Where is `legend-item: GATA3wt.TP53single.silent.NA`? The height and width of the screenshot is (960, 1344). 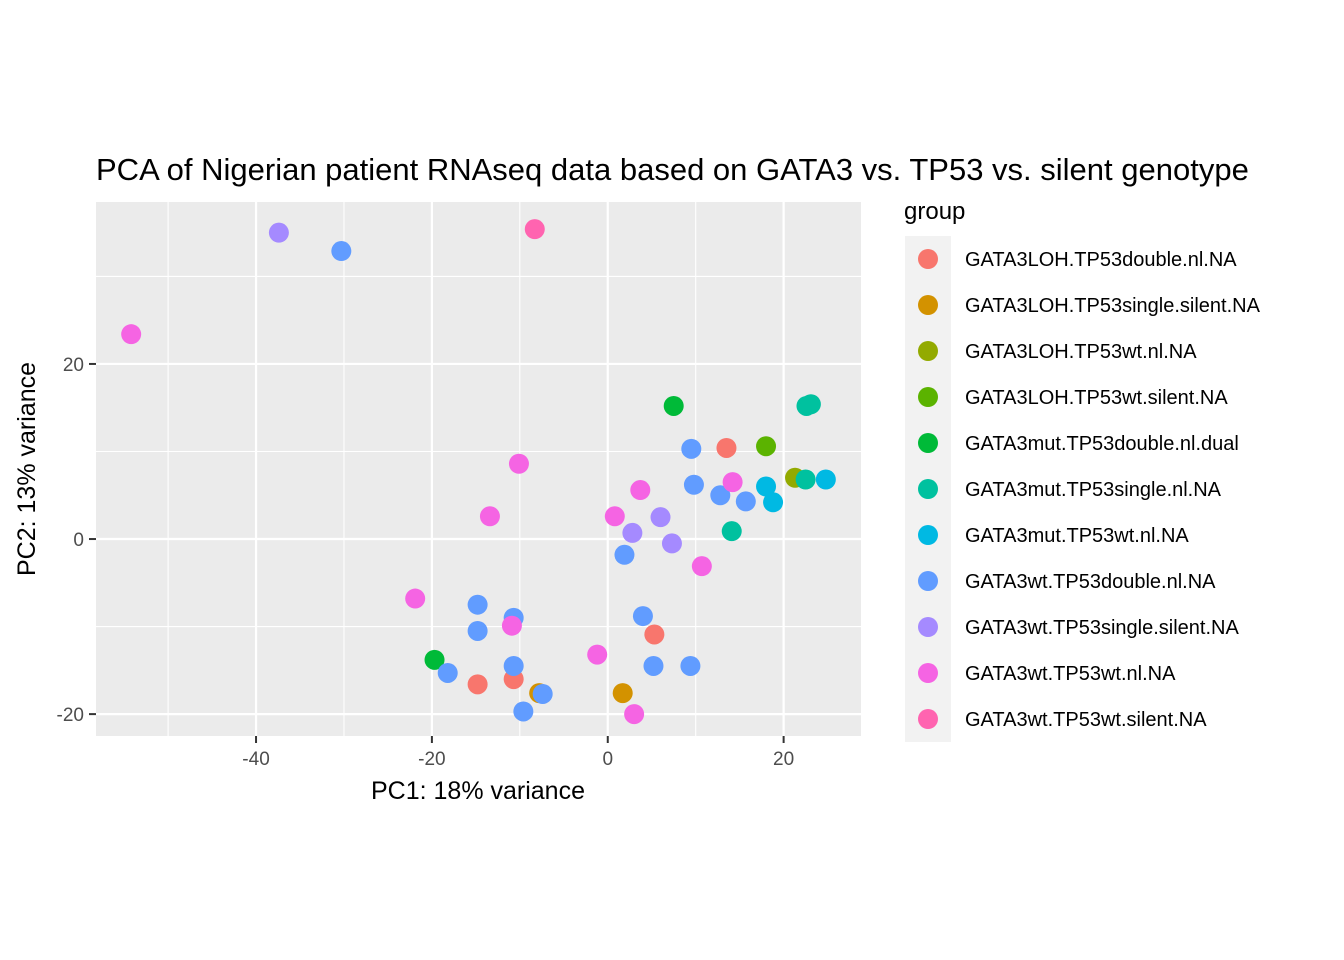 legend-item: GATA3wt.TP53single.silent.NA is located at coordinates (1078, 628).